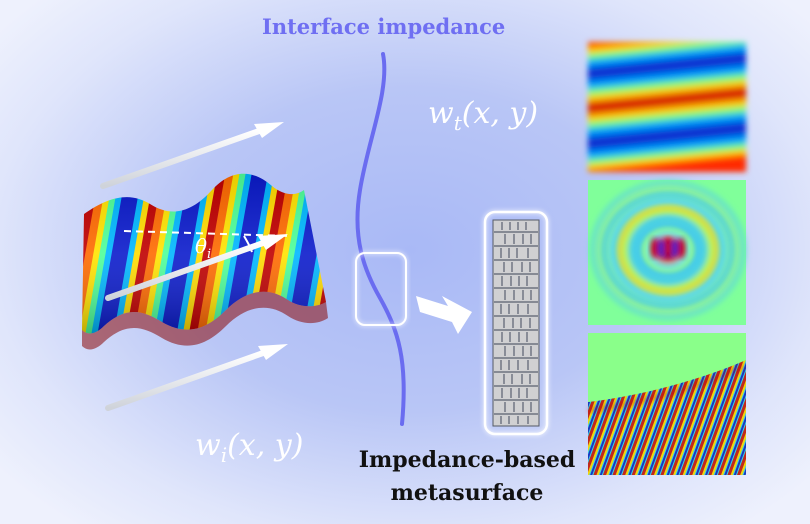 The image size is (810, 524). I want to click on incident-wave-label: wi(x, y), so click(249, 447).